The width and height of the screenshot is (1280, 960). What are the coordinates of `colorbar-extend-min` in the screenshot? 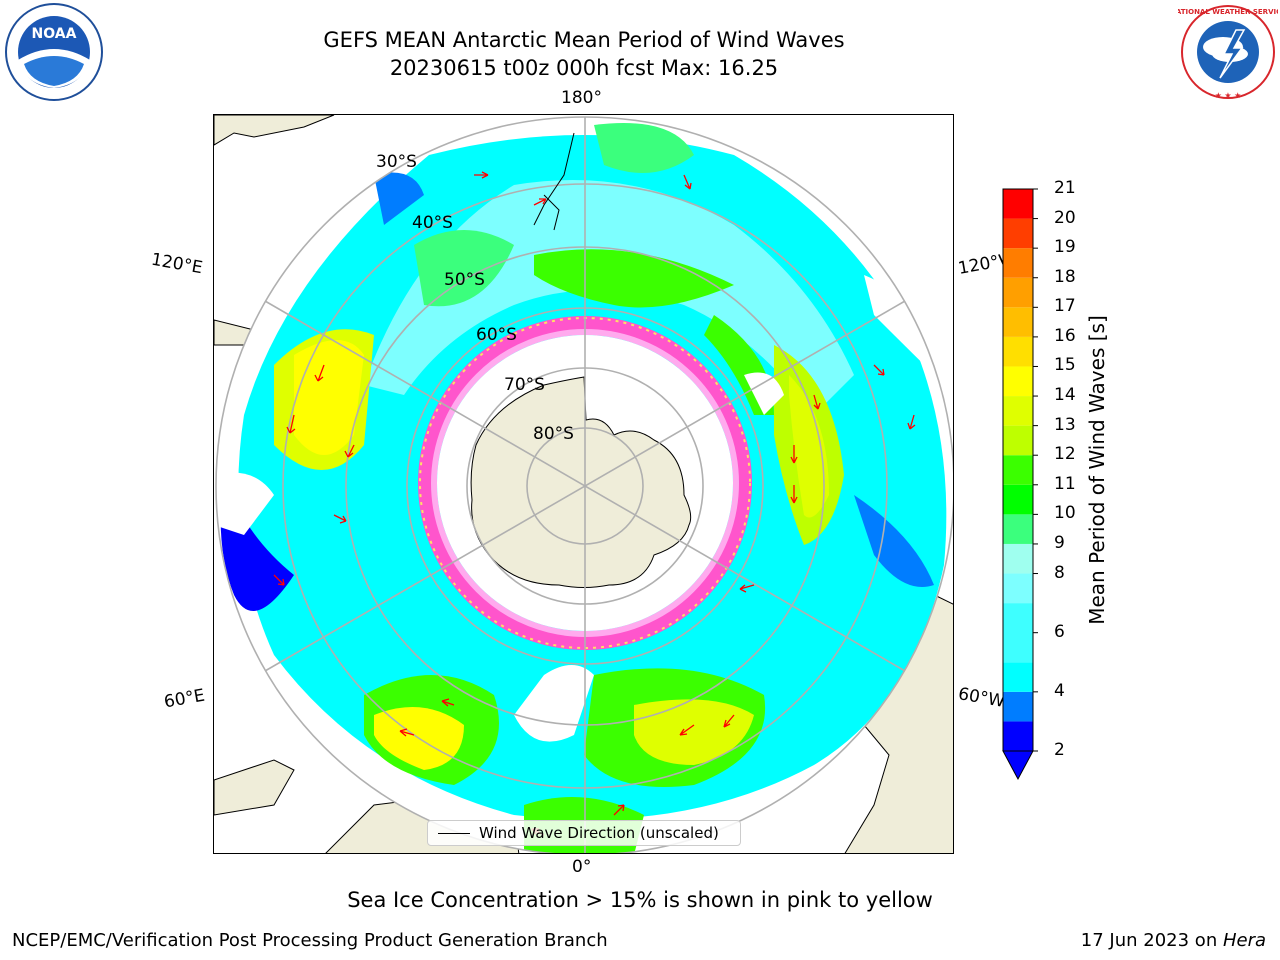 It's located at (1018, 765).